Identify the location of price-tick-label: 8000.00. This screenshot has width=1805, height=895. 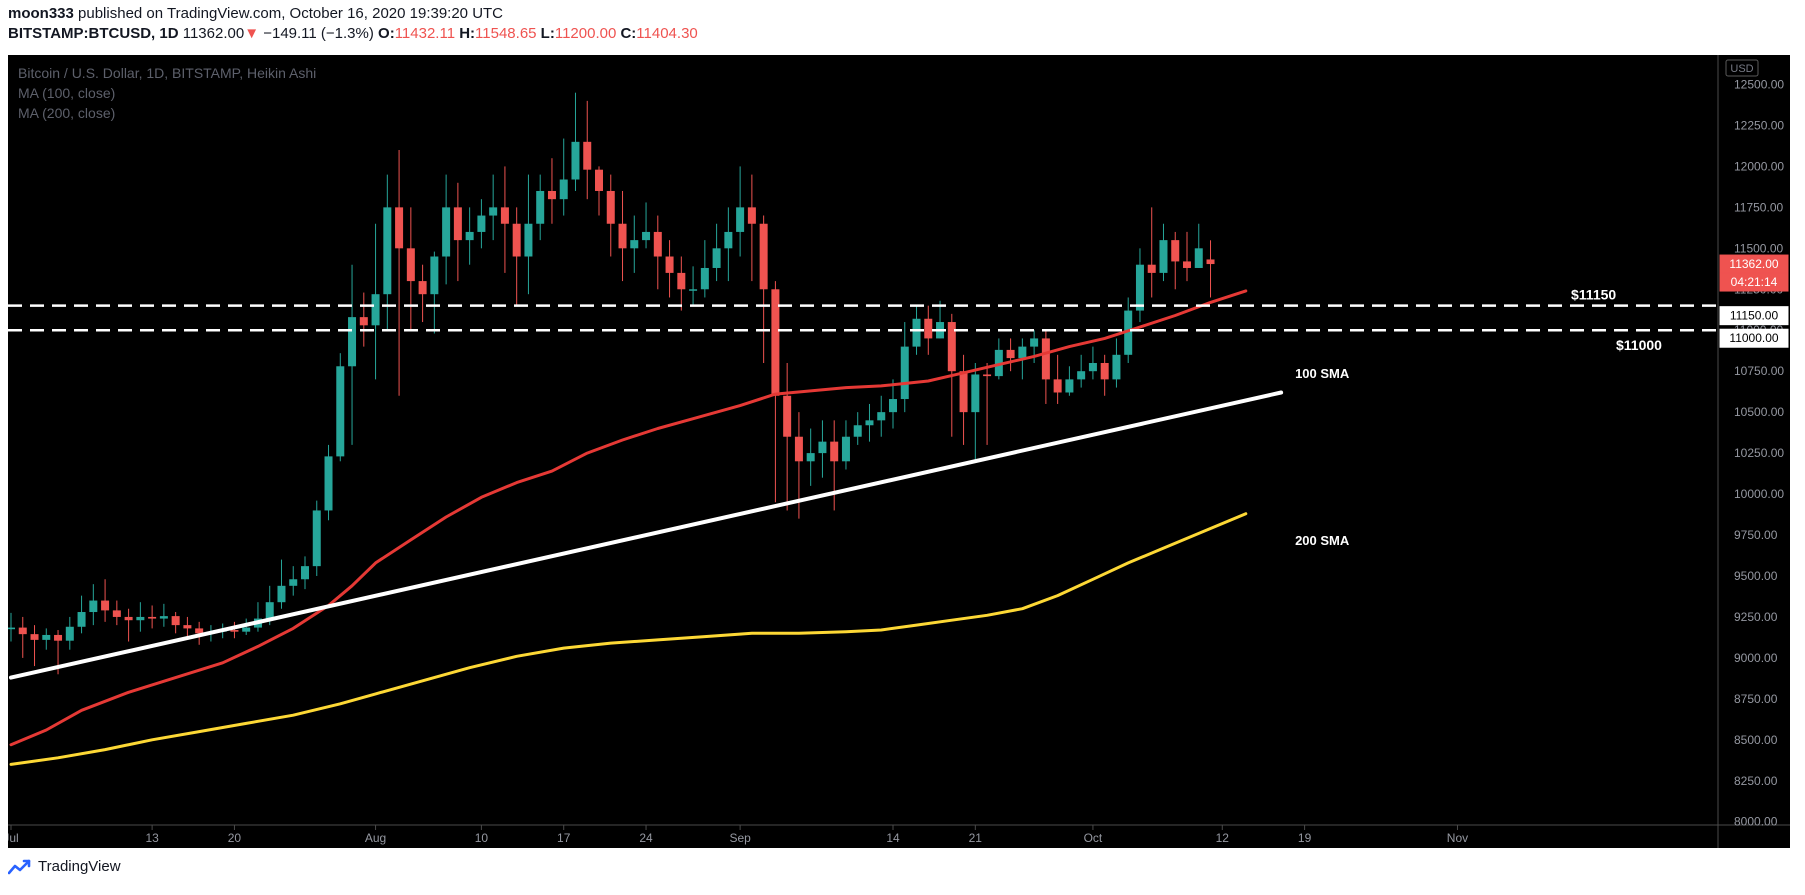
(1756, 822).